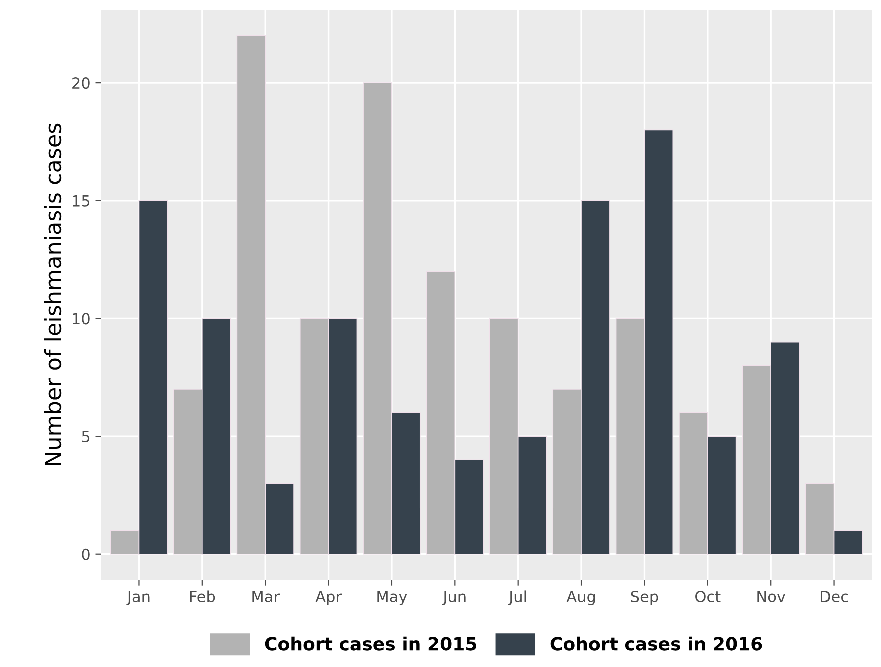  Describe the element at coordinates (138, 598) in the screenshot. I see `x-tick-label: Jan` at that location.